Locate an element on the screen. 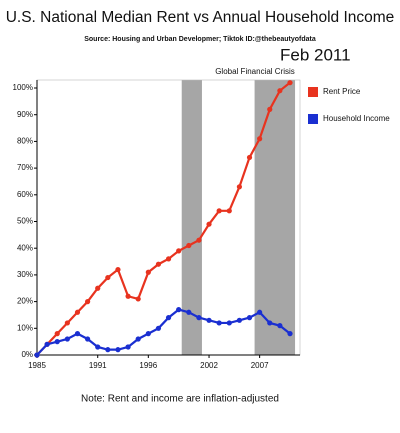 This screenshot has height=433, width=400. date-label: Feb 2011 is located at coordinates (315, 54).